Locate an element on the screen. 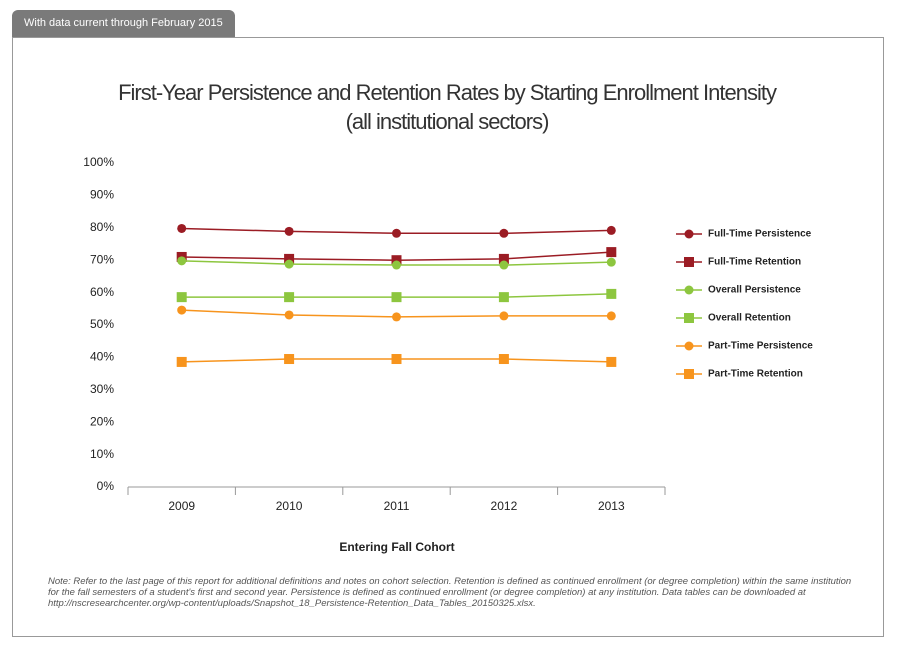 The image size is (900, 650). legend-label: Full-Time Persistence is located at coordinates (760, 234).